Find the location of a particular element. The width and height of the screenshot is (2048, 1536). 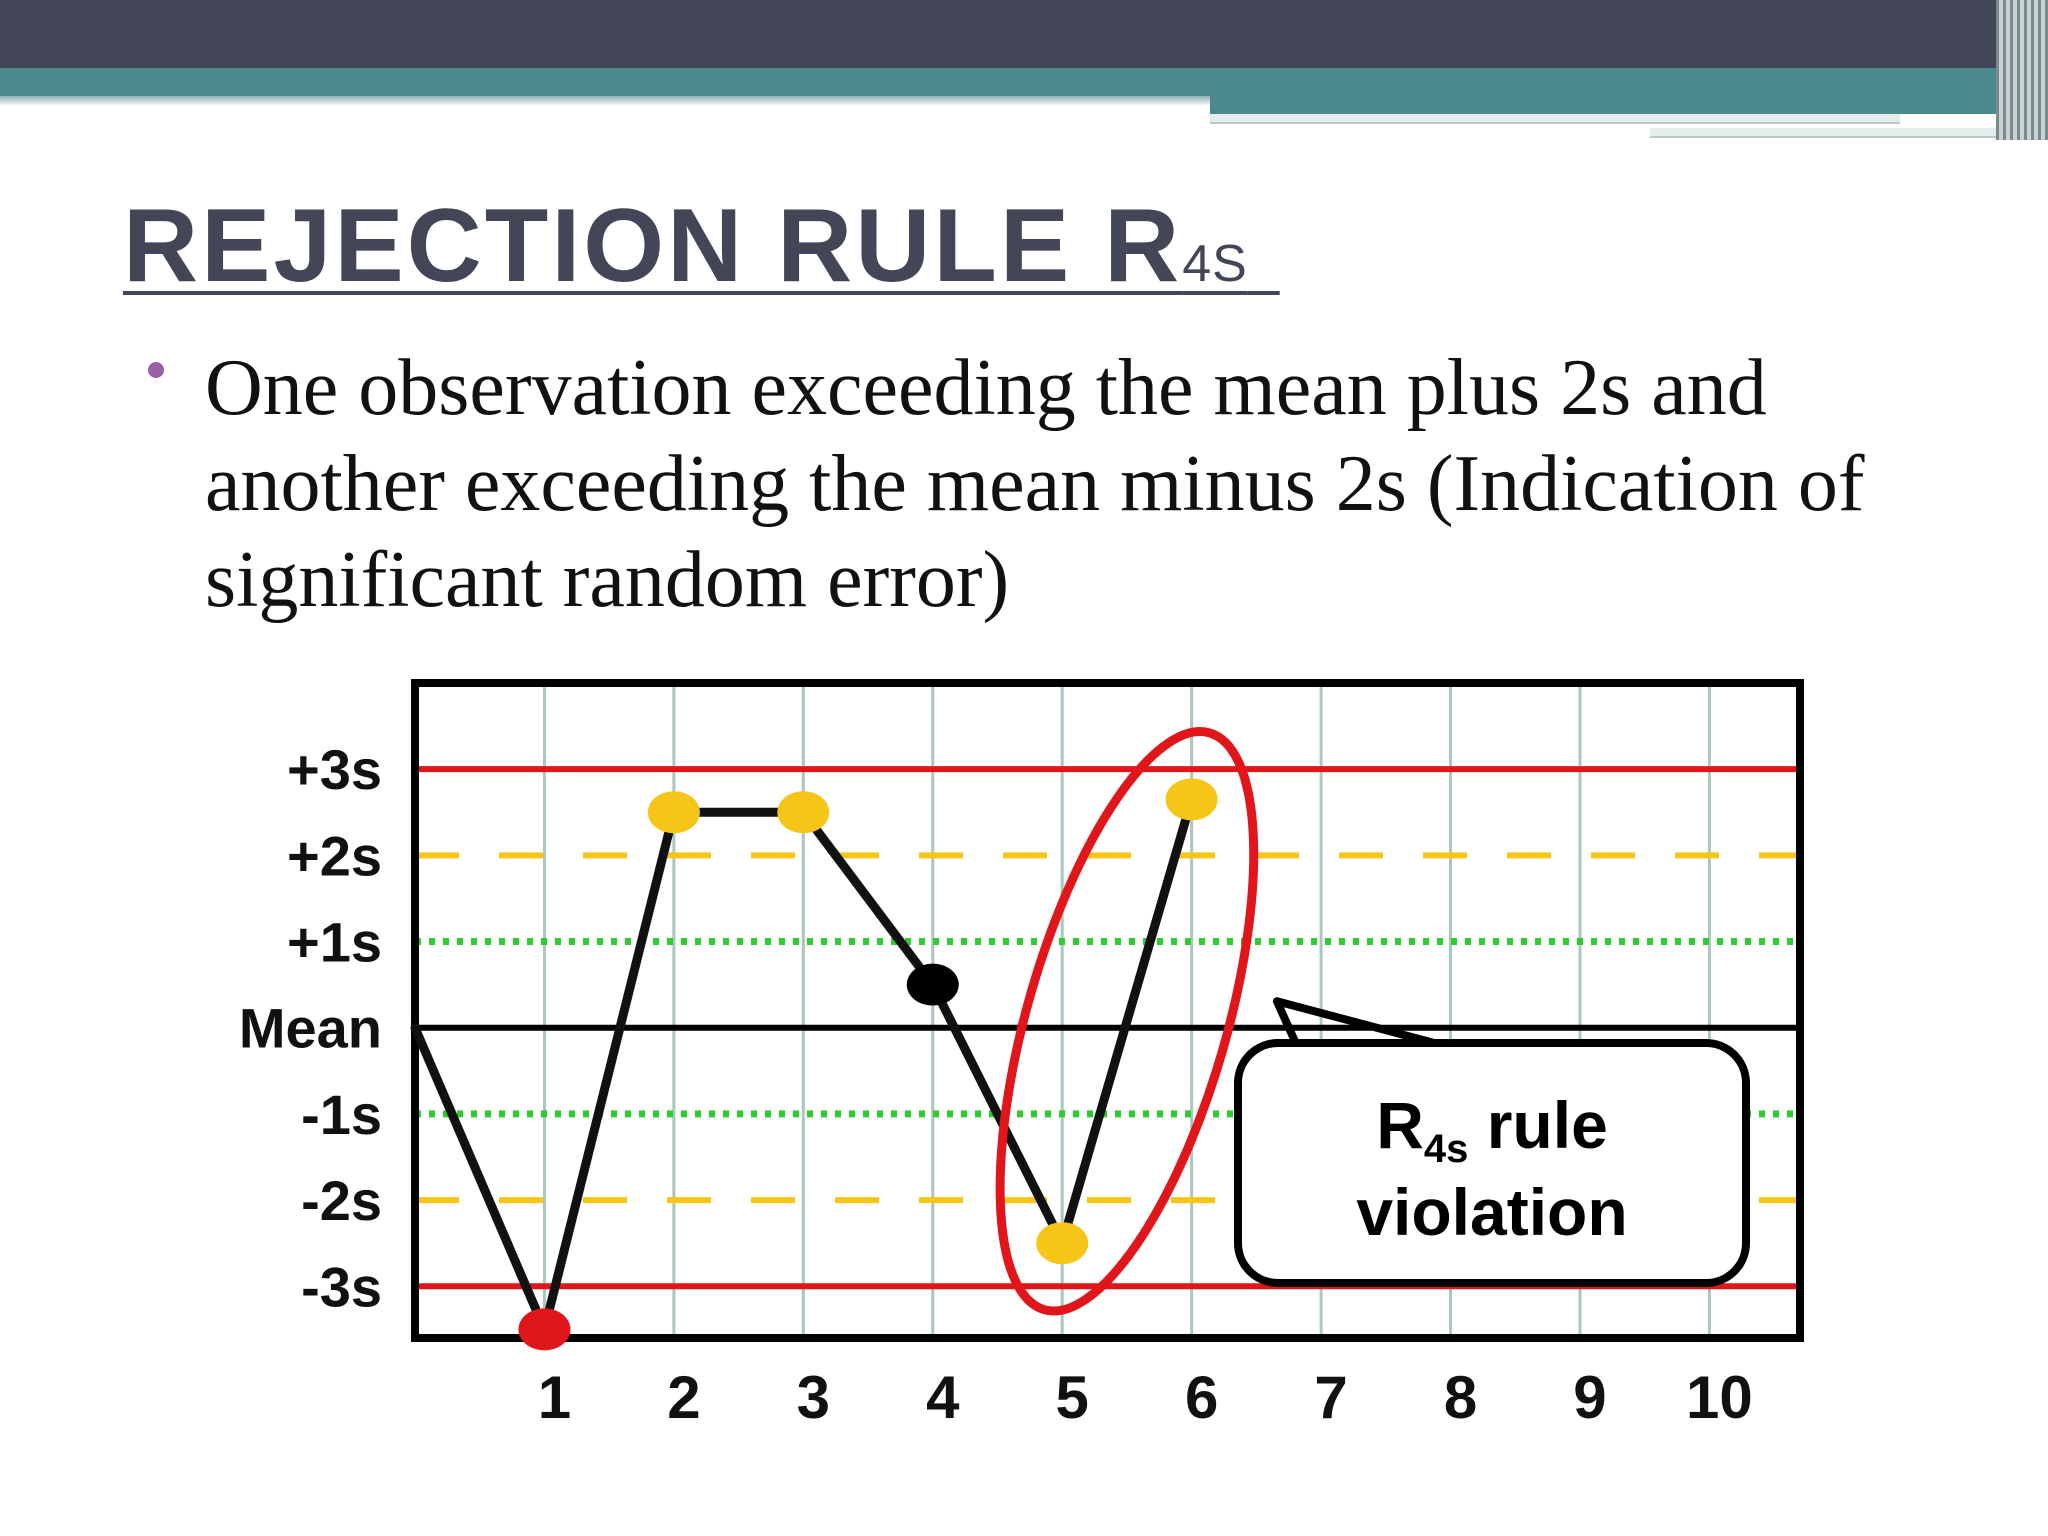

x-tick-label: 2 is located at coordinates (683, 1397).